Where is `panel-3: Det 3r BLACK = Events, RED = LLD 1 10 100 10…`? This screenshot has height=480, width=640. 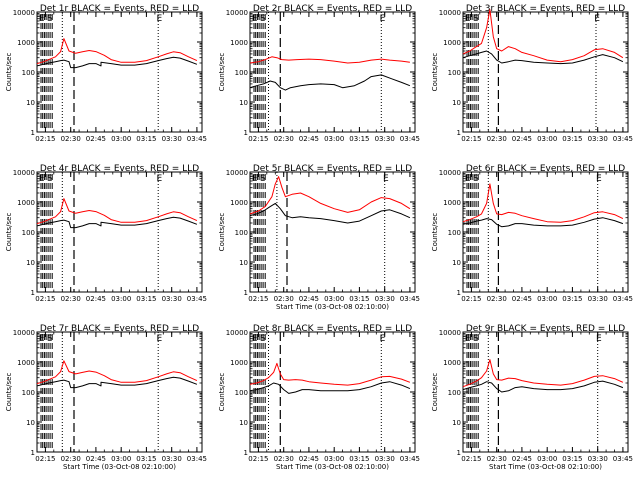 panel-3: Det 3r BLACK = Events, RED = LLD 1 10 100 10… is located at coordinates (532, 73).